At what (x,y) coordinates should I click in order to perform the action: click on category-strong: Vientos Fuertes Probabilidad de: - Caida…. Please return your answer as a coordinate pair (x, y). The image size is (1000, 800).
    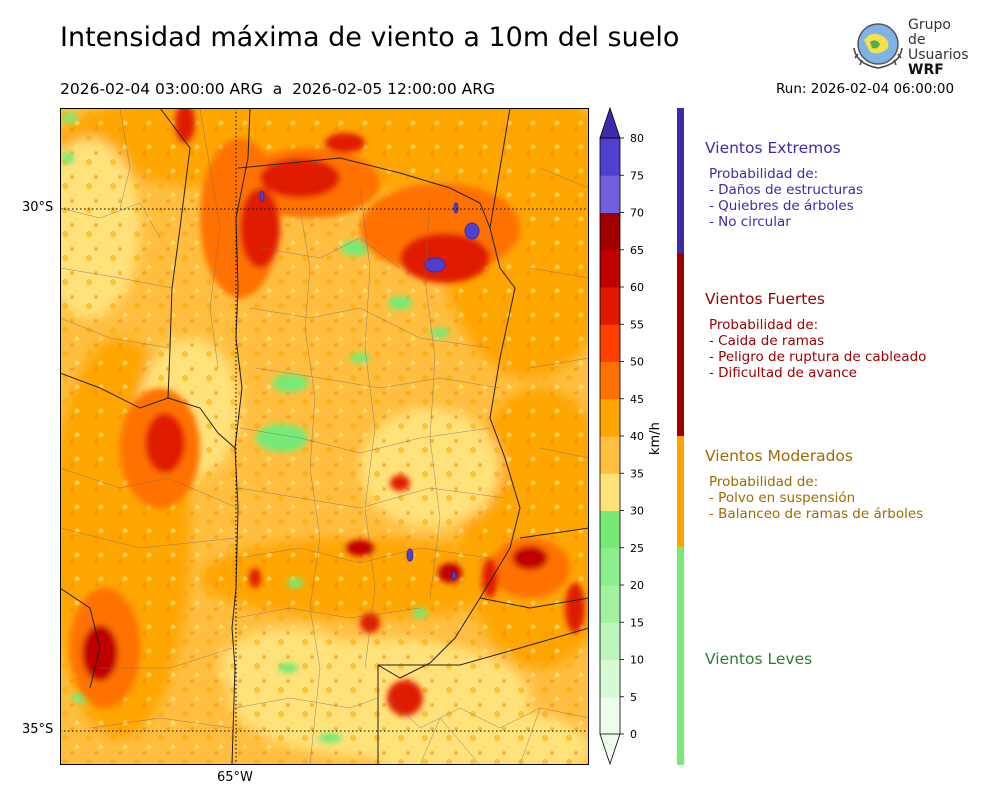
    Looking at the image, I should click on (815, 335).